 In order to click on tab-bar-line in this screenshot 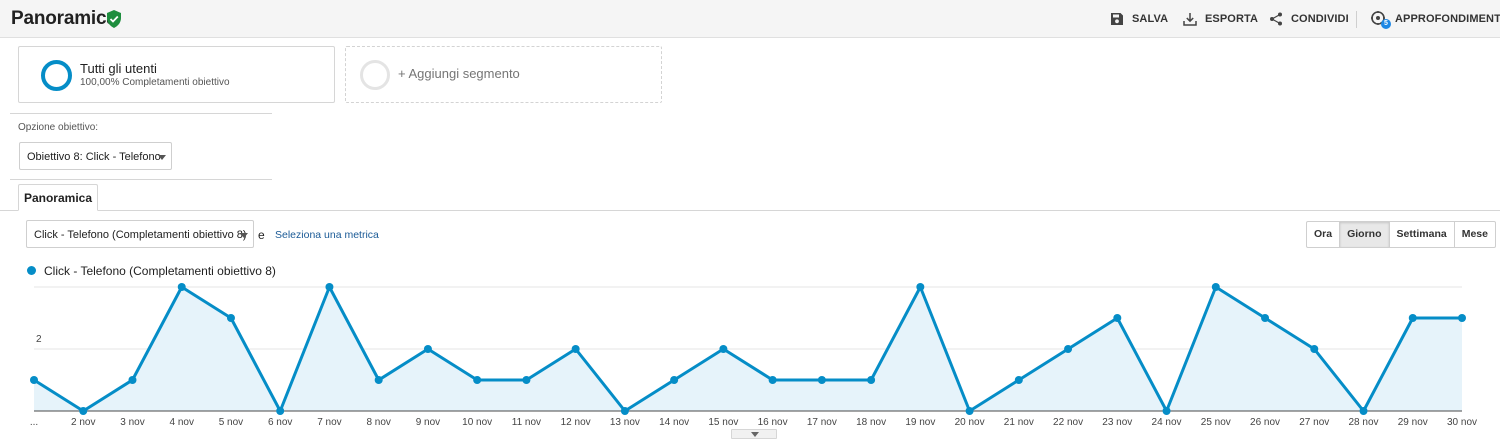, I will do `click(750, 210)`.